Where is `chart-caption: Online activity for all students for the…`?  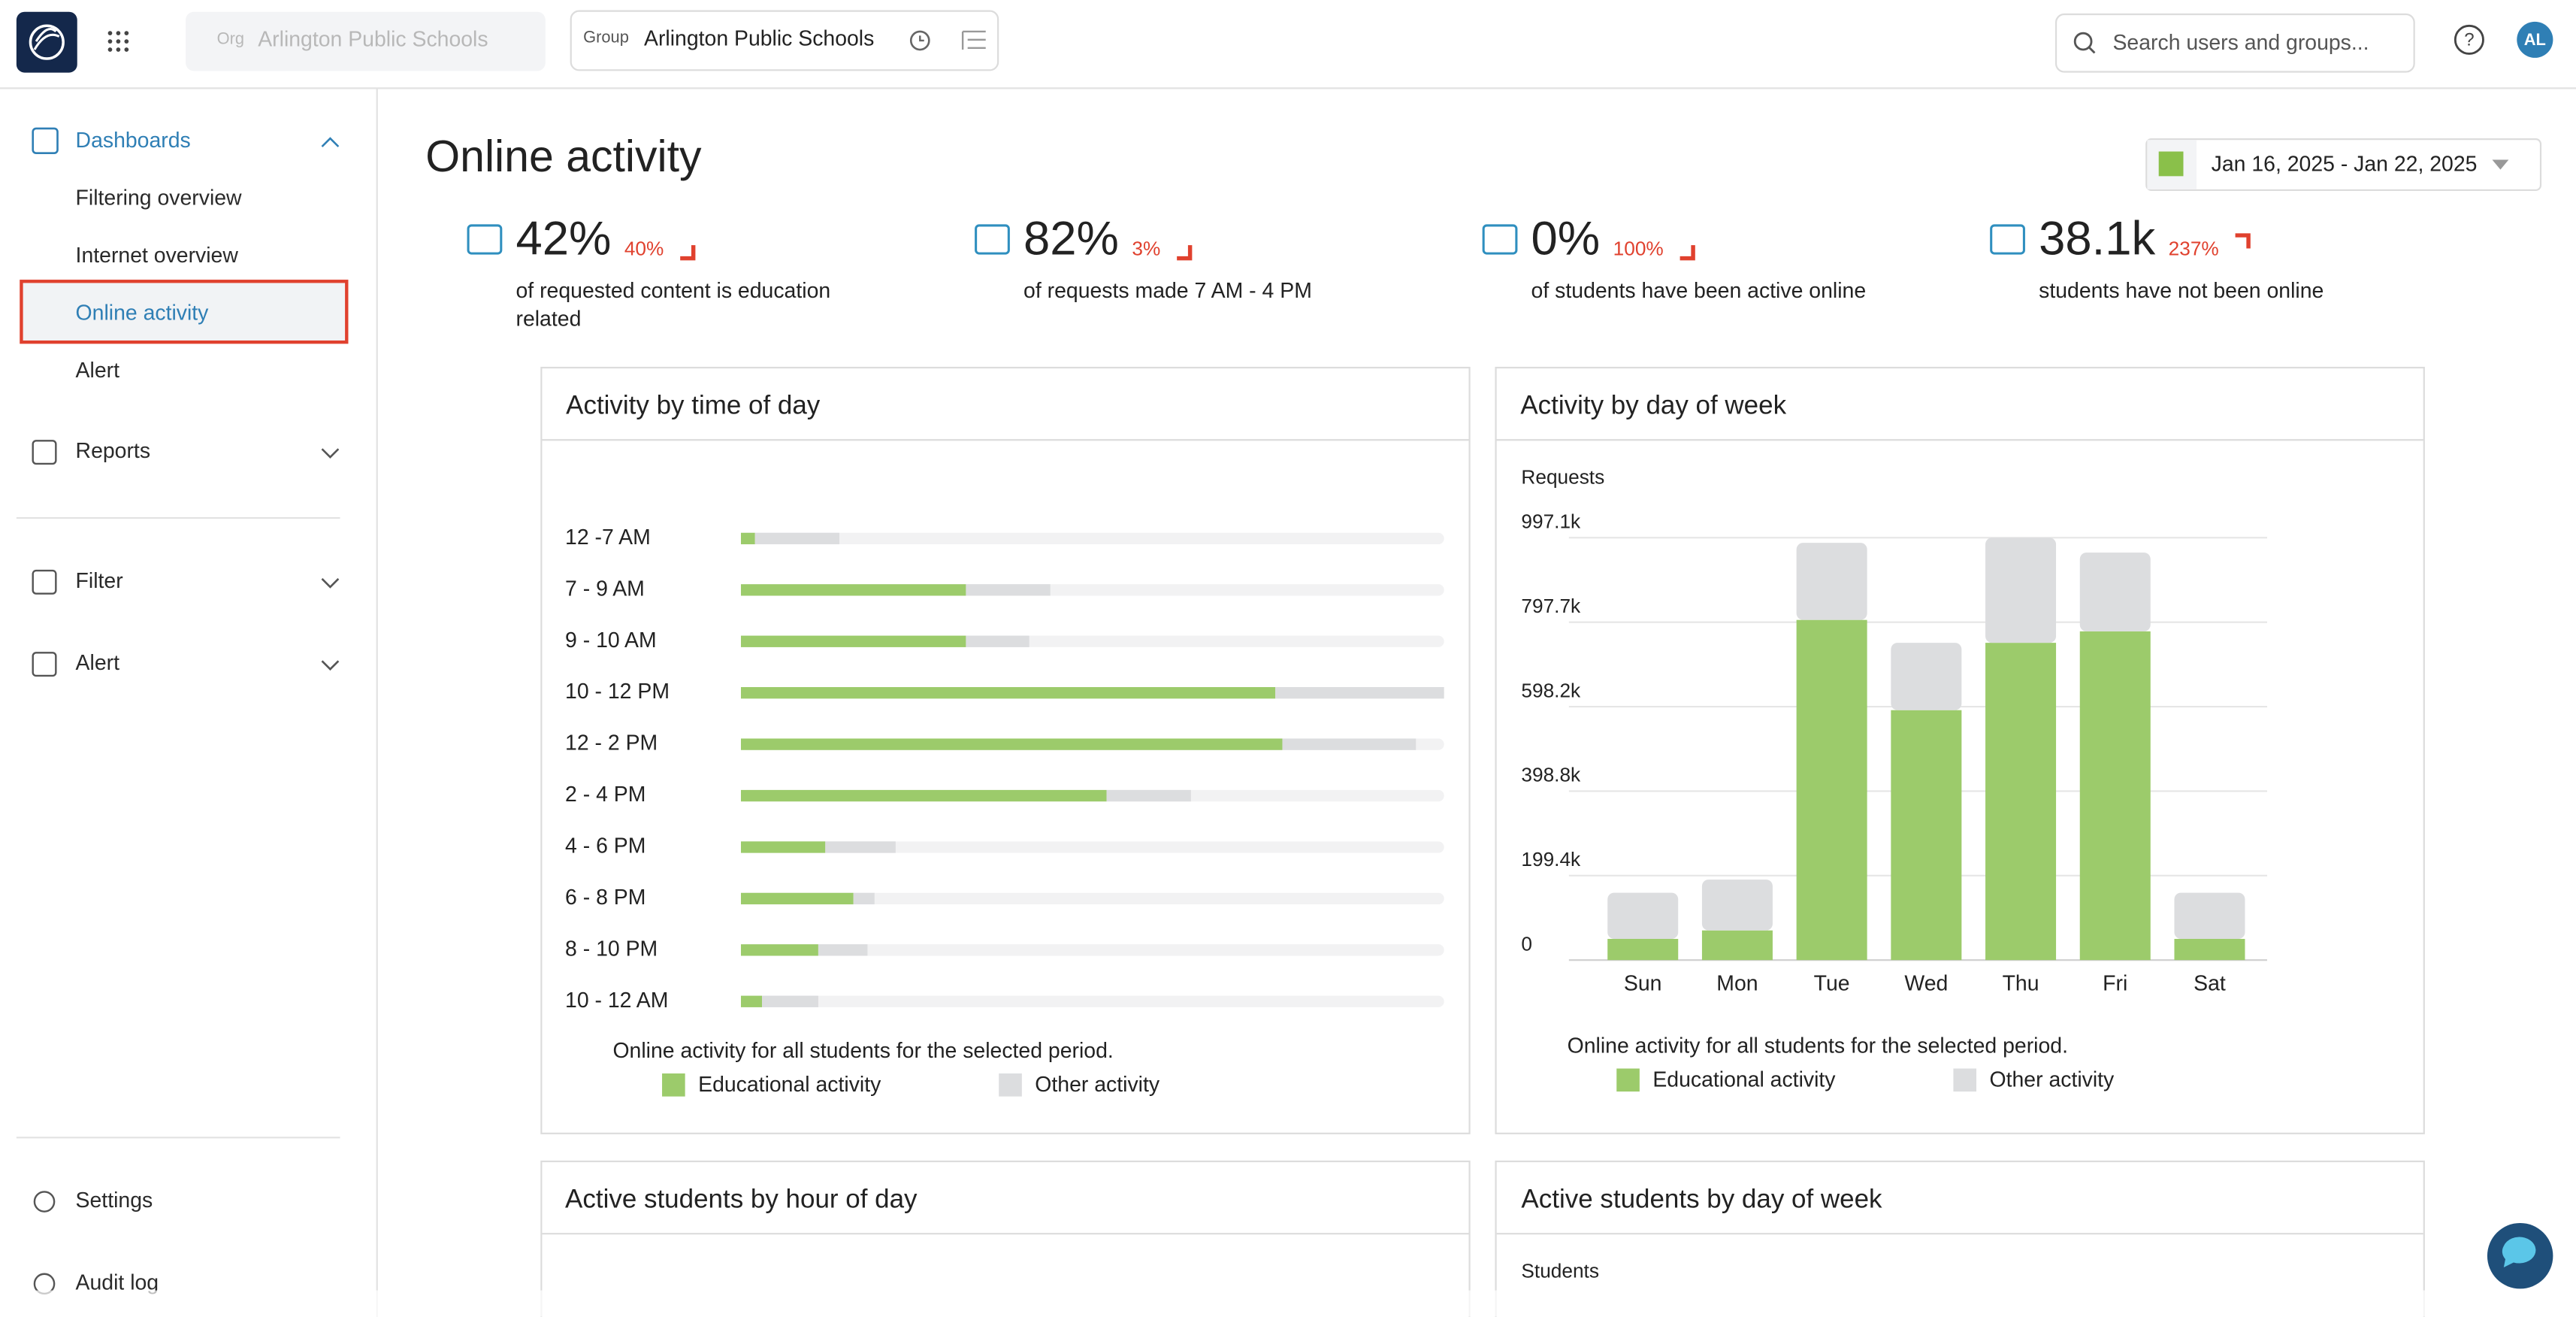 chart-caption: Online activity for all students for the… is located at coordinates (862, 1051).